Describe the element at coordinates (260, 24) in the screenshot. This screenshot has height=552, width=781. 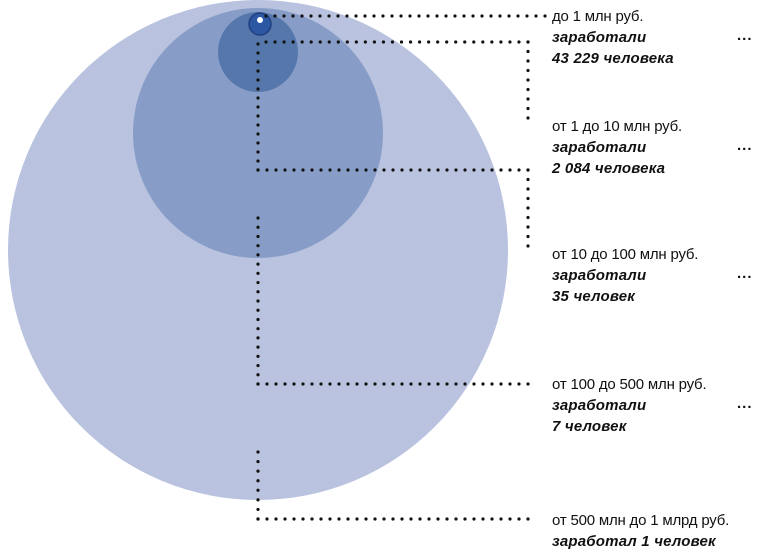
I see `circle-1m-10m` at that location.